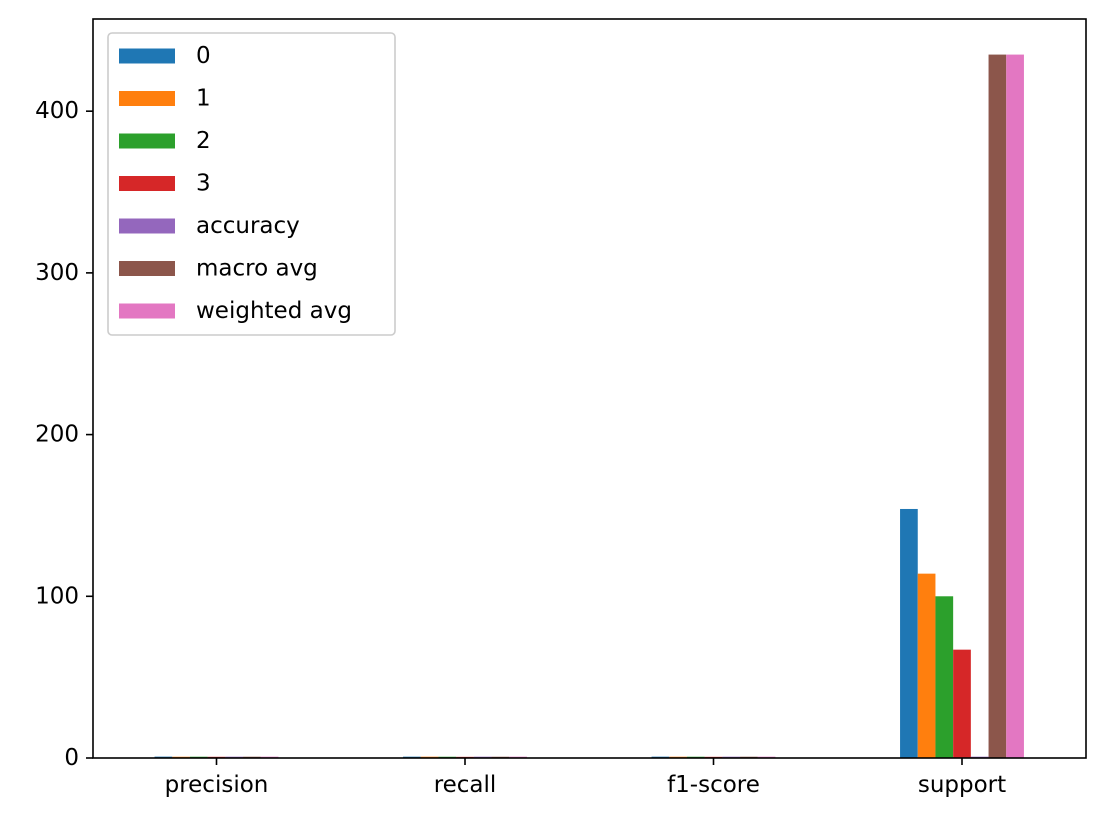 The width and height of the screenshot is (1104, 828). I want to click on x-tick-label-f1-score: f1-score, so click(713, 785).